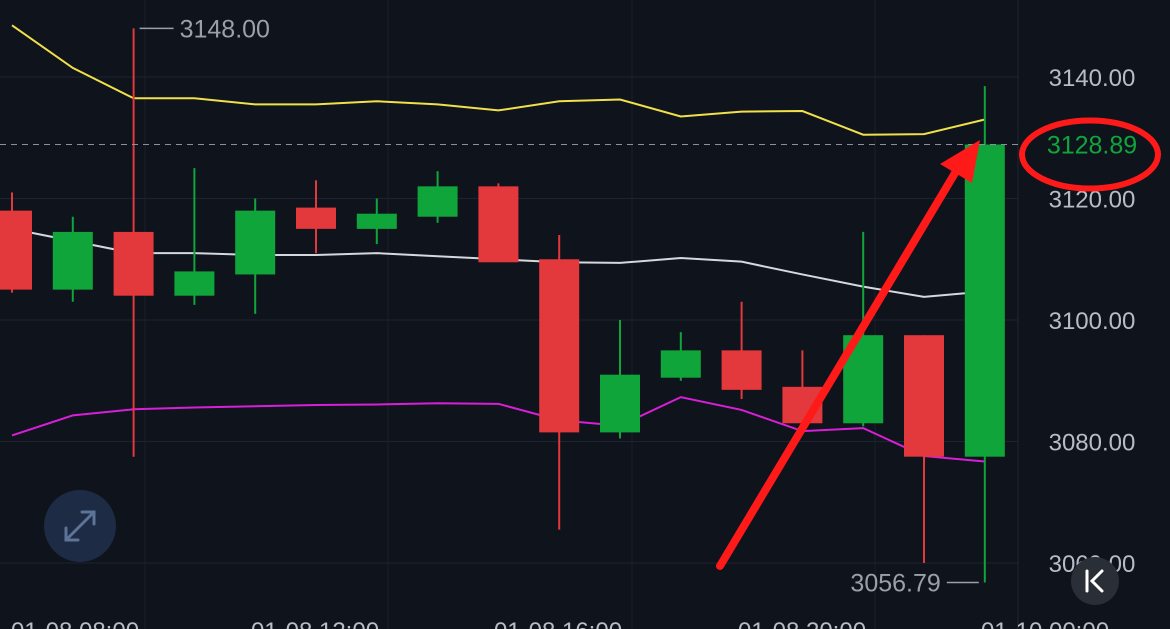 Image resolution: width=1170 pixels, height=629 pixels. I want to click on collapse-button, so click(1095, 581).